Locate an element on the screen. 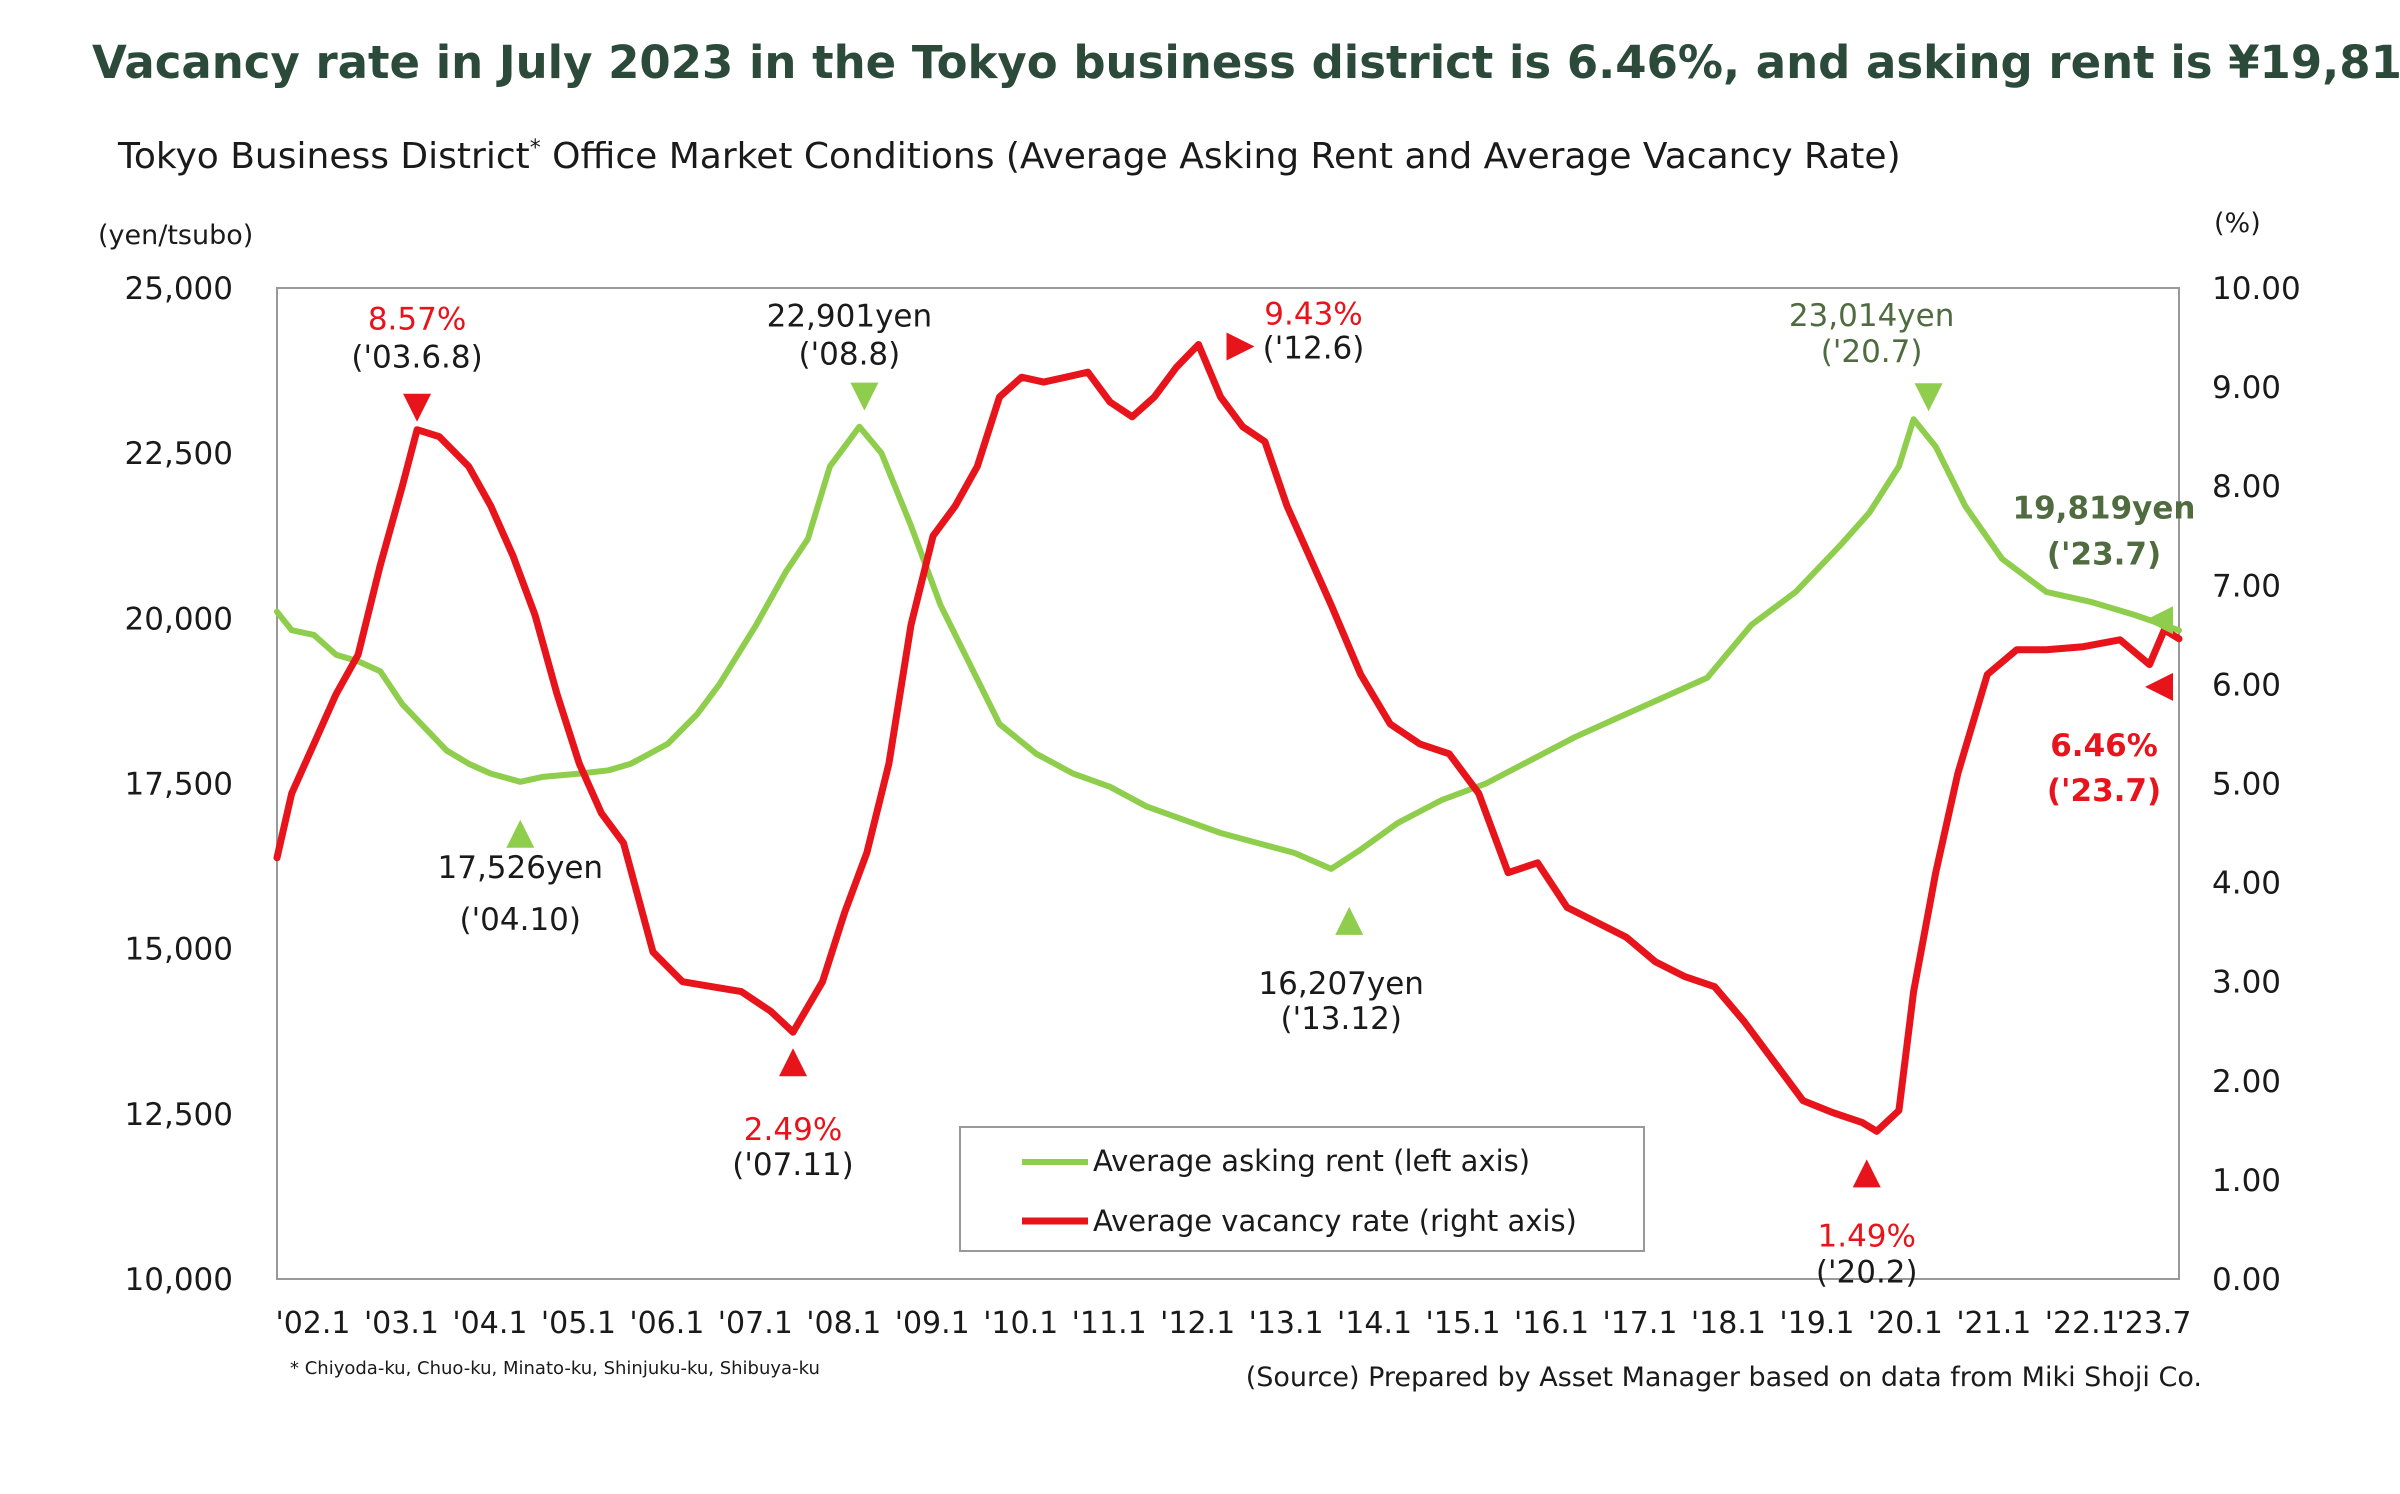  x-tick-label: '21.1 is located at coordinates (1993, 1323).